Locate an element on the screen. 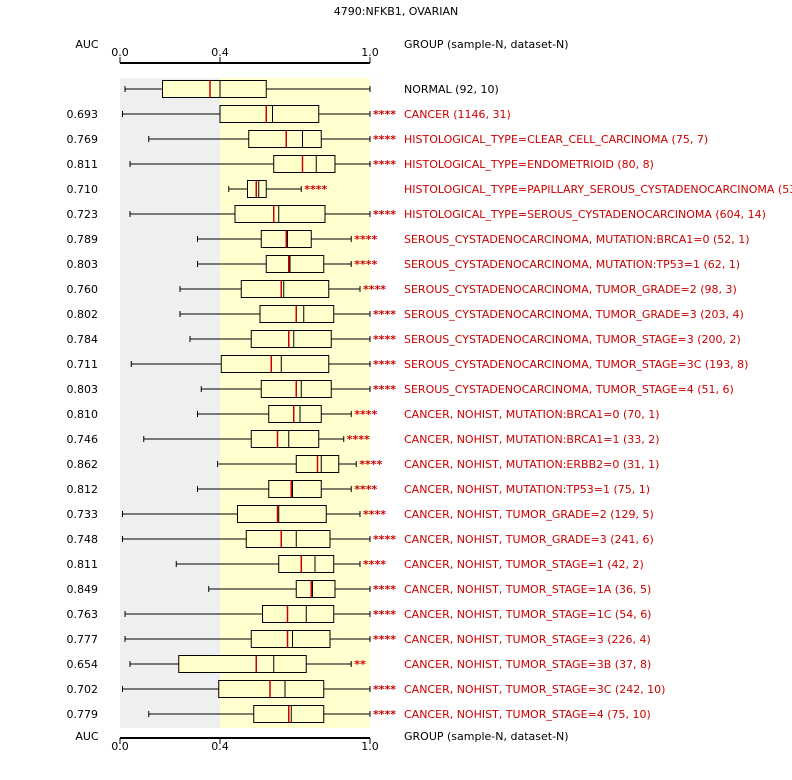  auc-value: 0.849 is located at coordinates (83, 589).